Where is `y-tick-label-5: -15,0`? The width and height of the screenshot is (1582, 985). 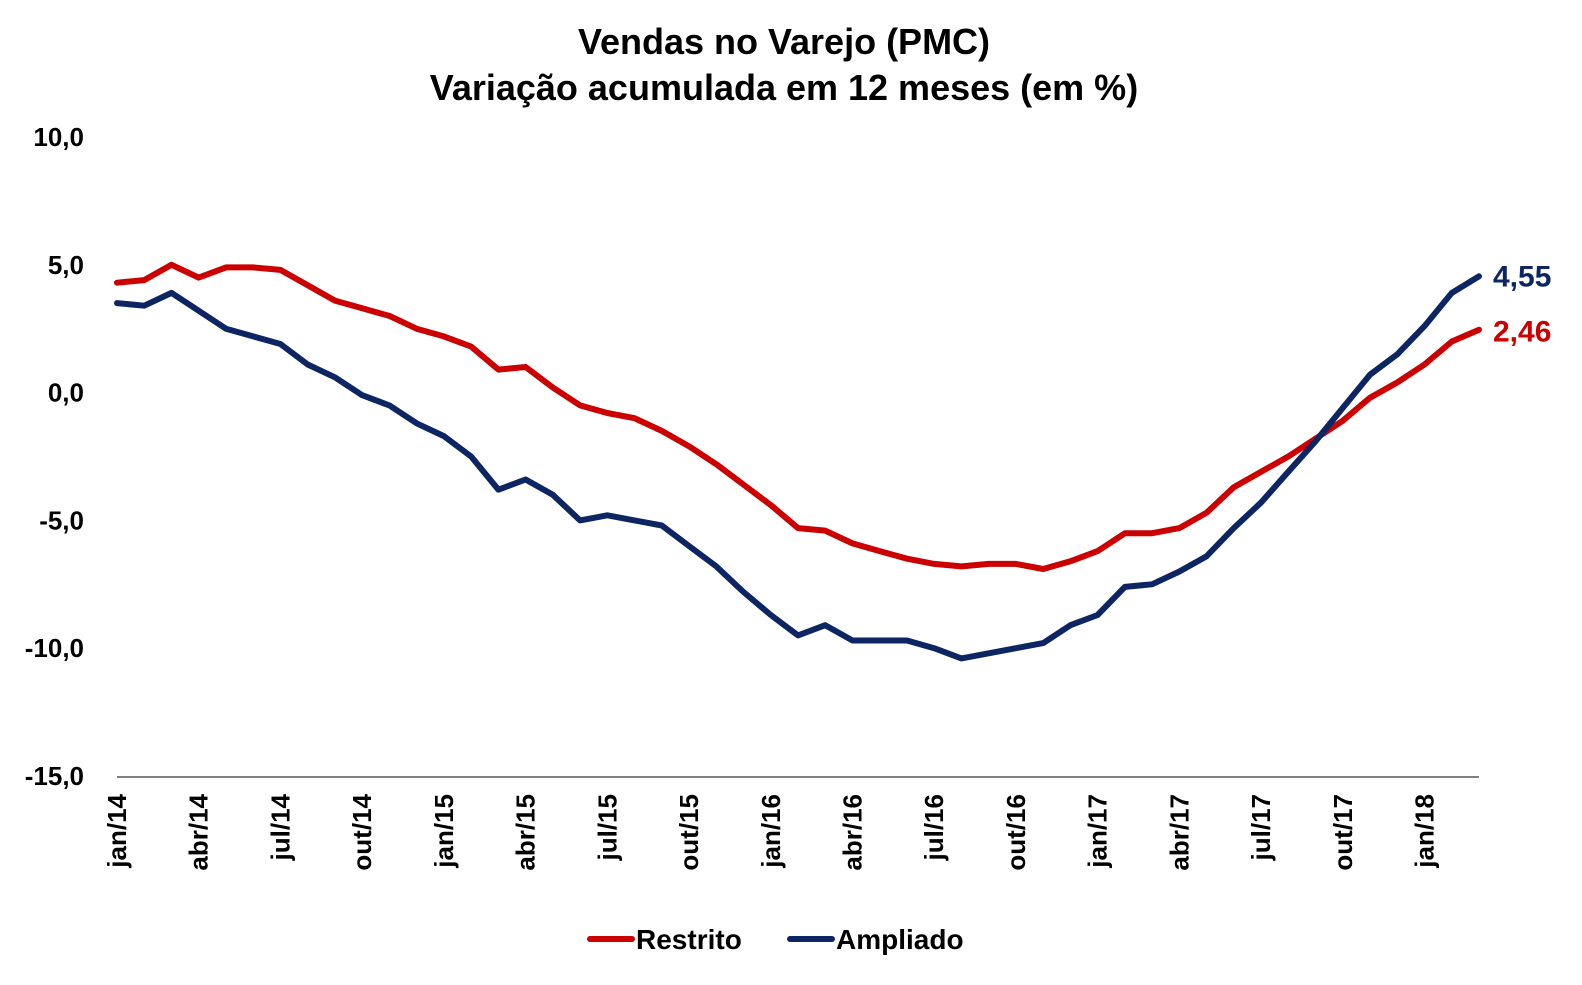 y-tick-label-5: -15,0 is located at coordinates (54, 776).